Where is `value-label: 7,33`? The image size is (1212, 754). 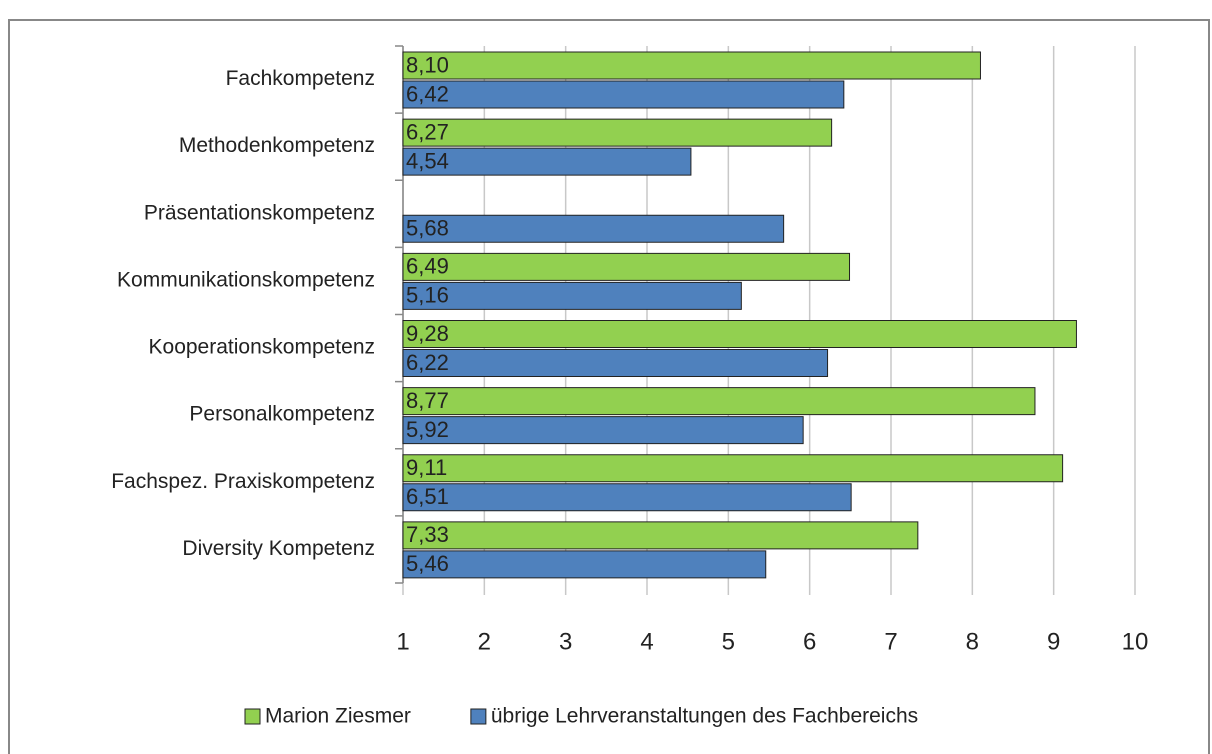
value-label: 7,33 is located at coordinates (427, 534).